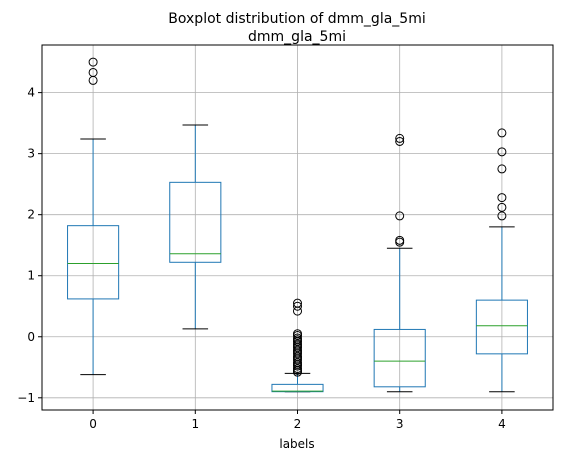  I want to click on y-tick-label: 0, so click(31, 337).